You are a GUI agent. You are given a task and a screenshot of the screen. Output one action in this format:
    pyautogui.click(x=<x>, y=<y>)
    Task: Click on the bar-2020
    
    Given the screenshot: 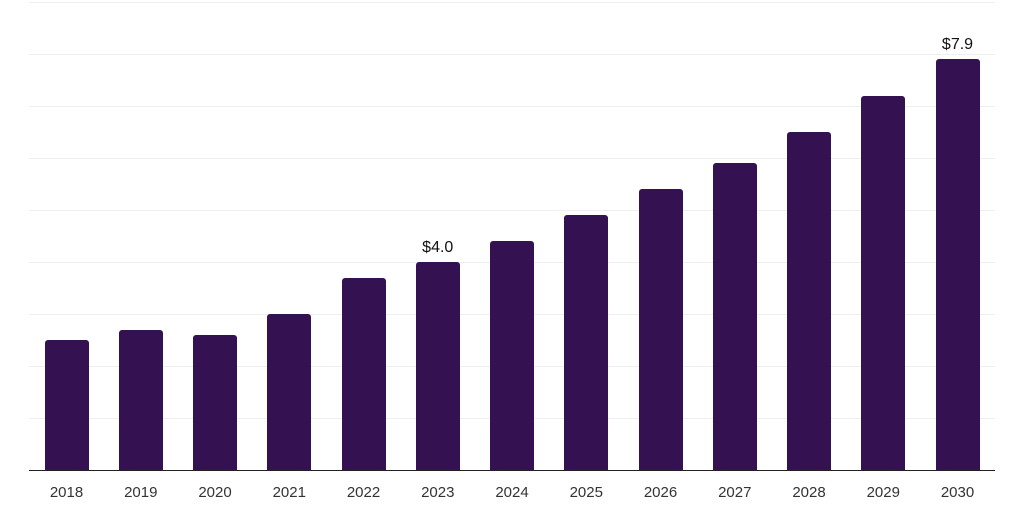 What is the action you would take?
    pyautogui.click(x=215, y=402)
    